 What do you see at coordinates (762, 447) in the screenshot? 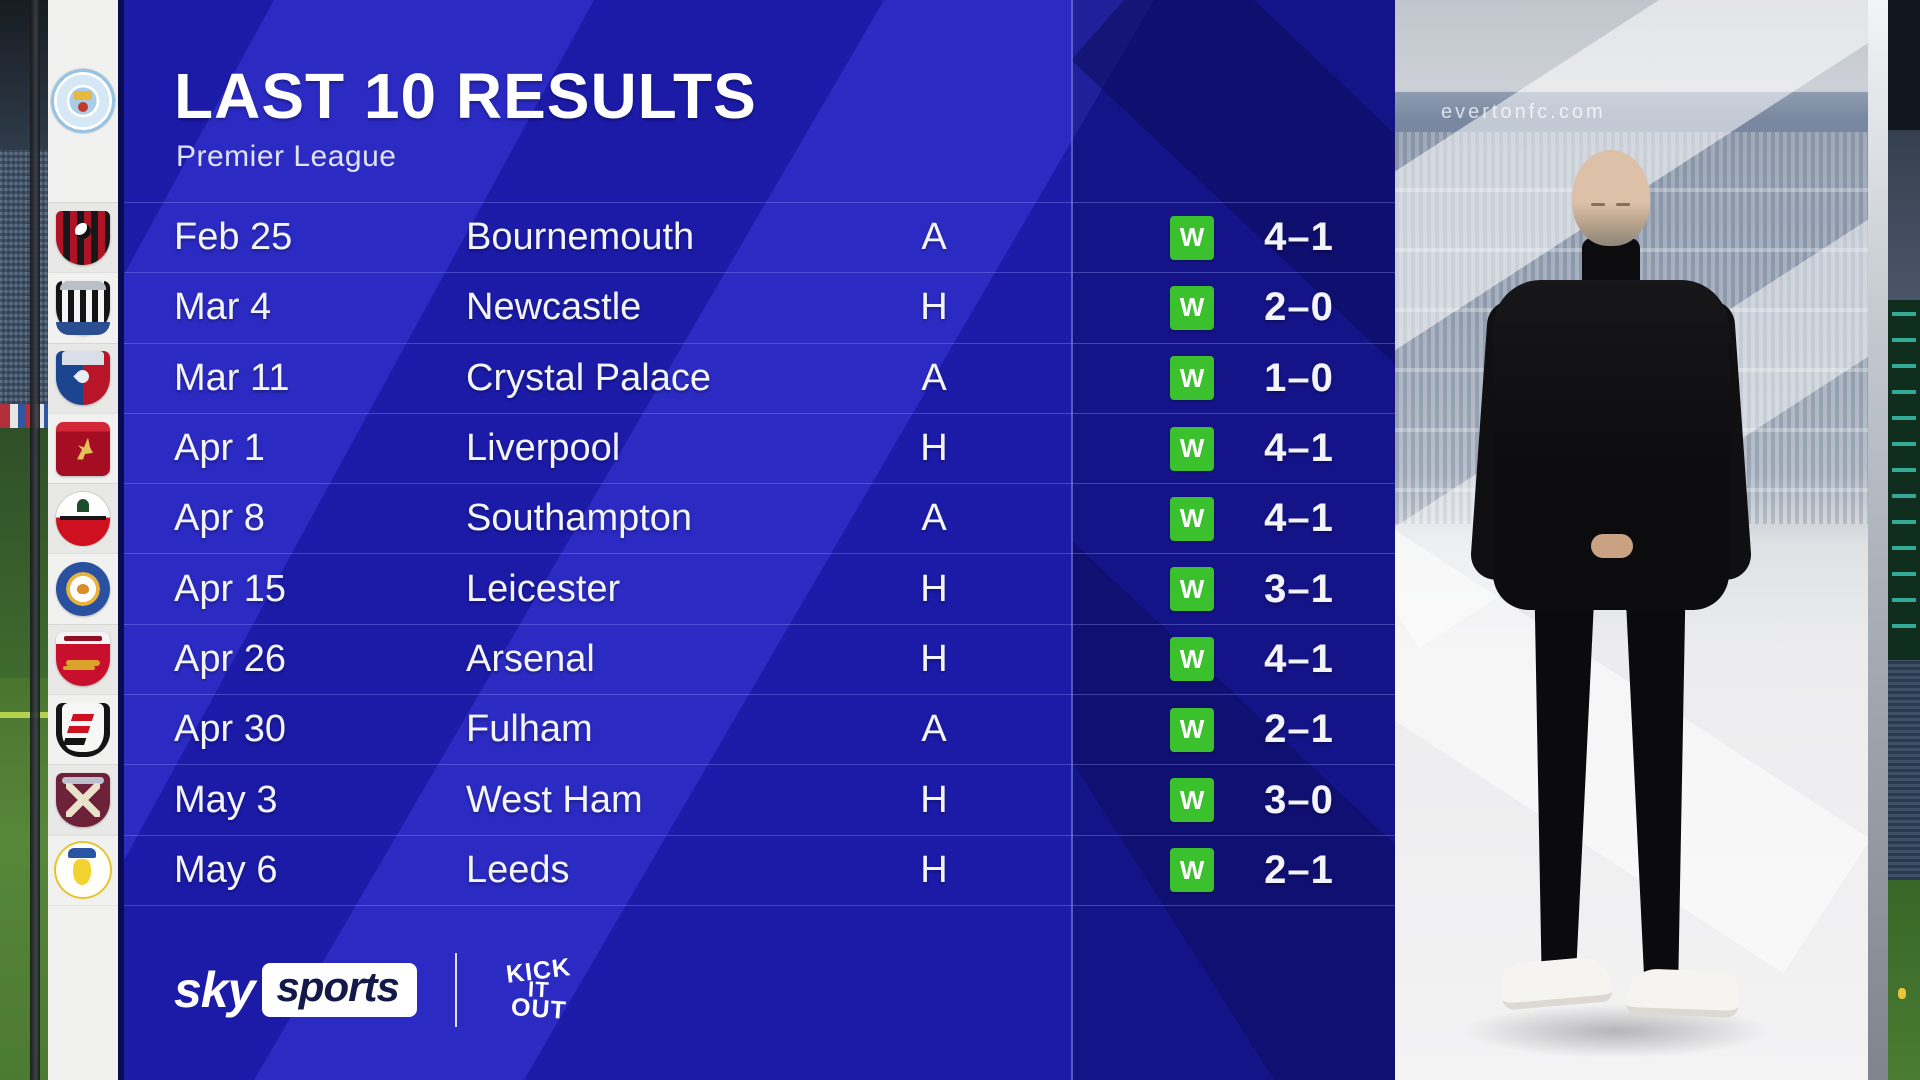
I see `result-row: Apr 1 Liverpool H W 4–1` at bounding box center [762, 447].